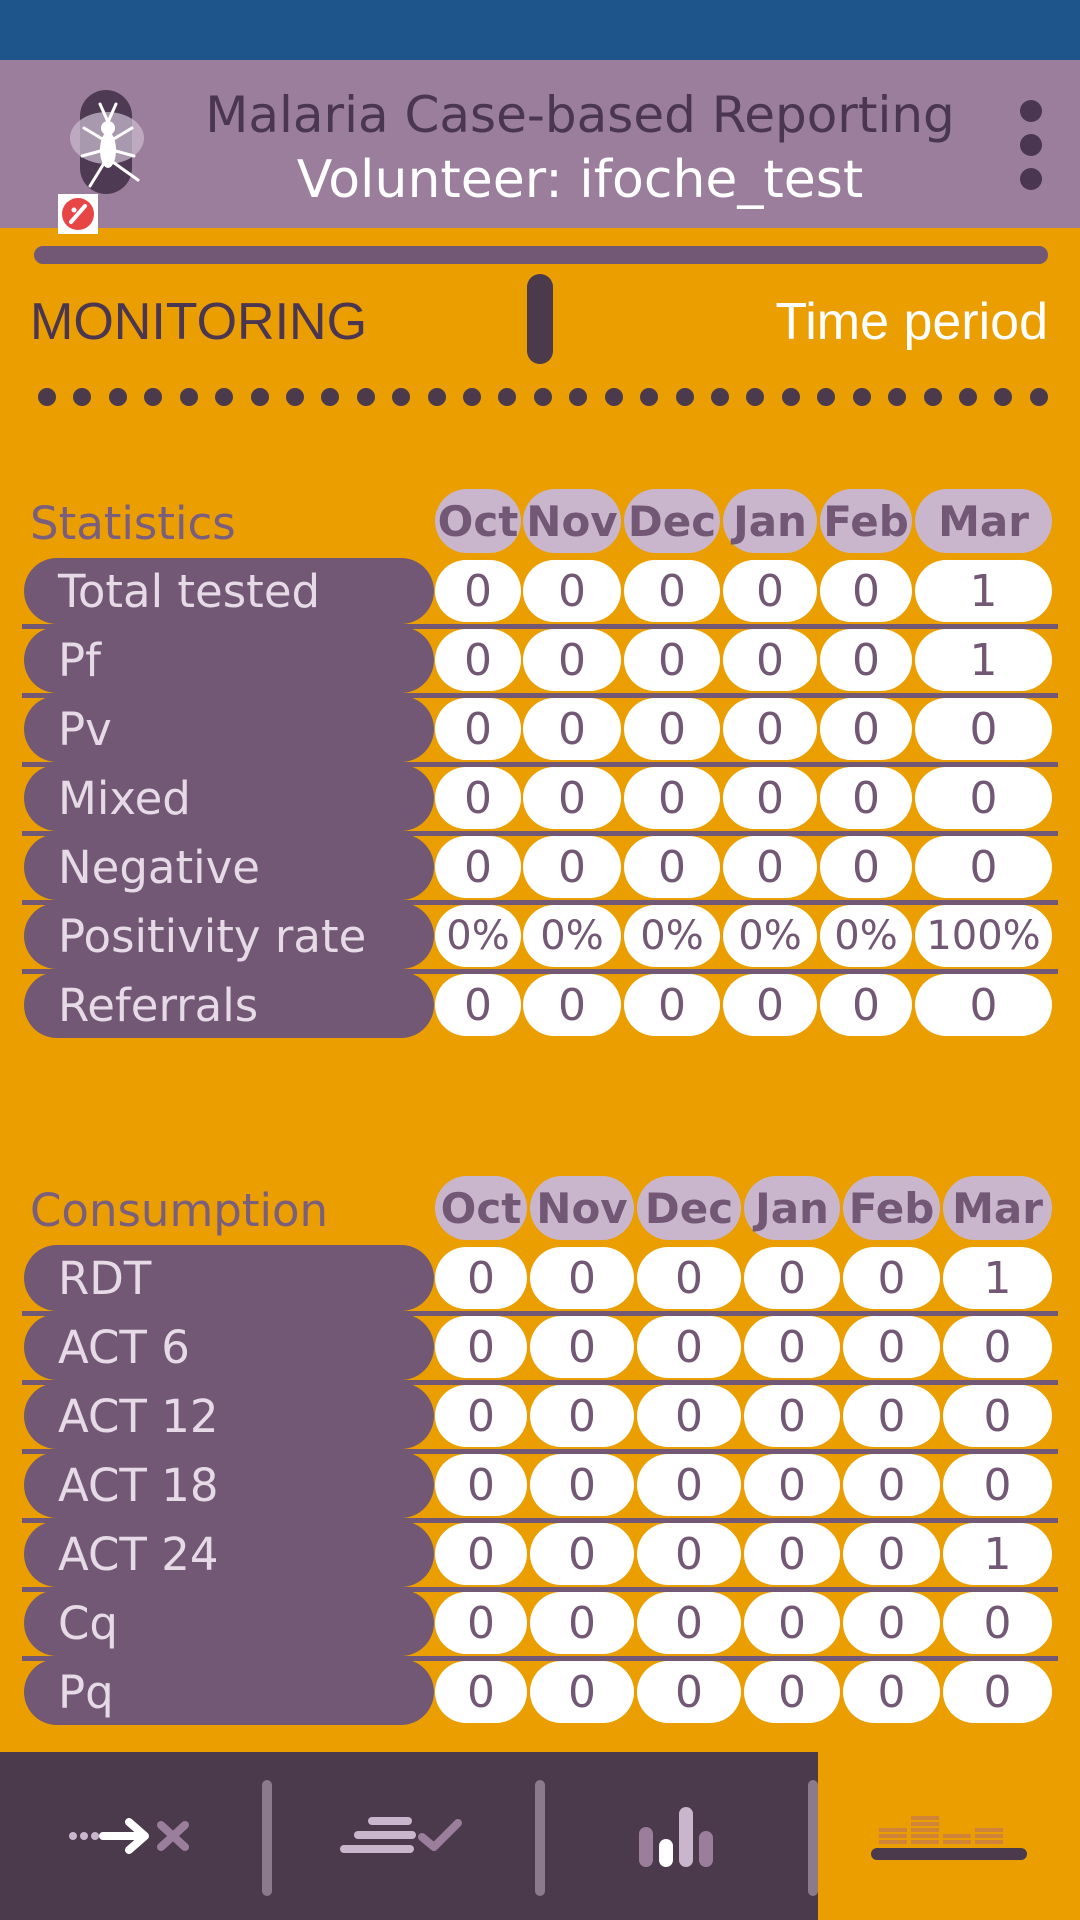  What do you see at coordinates (179, 1210) in the screenshot?
I see `section-title: Consumption` at bounding box center [179, 1210].